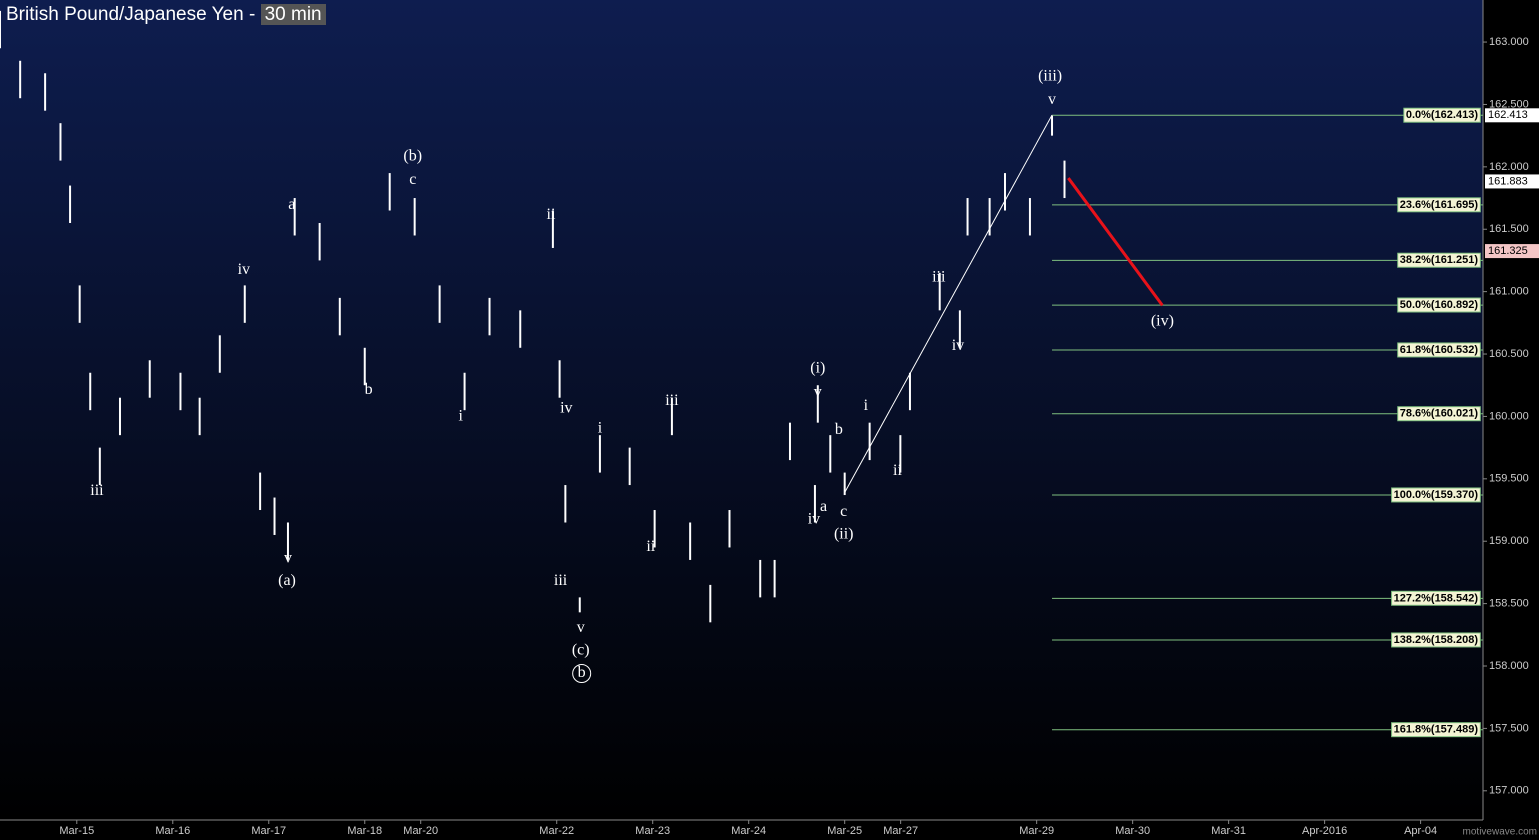 This screenshot has height=840, width=1539. Describe the element at coordinates (1500, 832) in the screenshot. I see `watermark: motivewave.com` at that location.